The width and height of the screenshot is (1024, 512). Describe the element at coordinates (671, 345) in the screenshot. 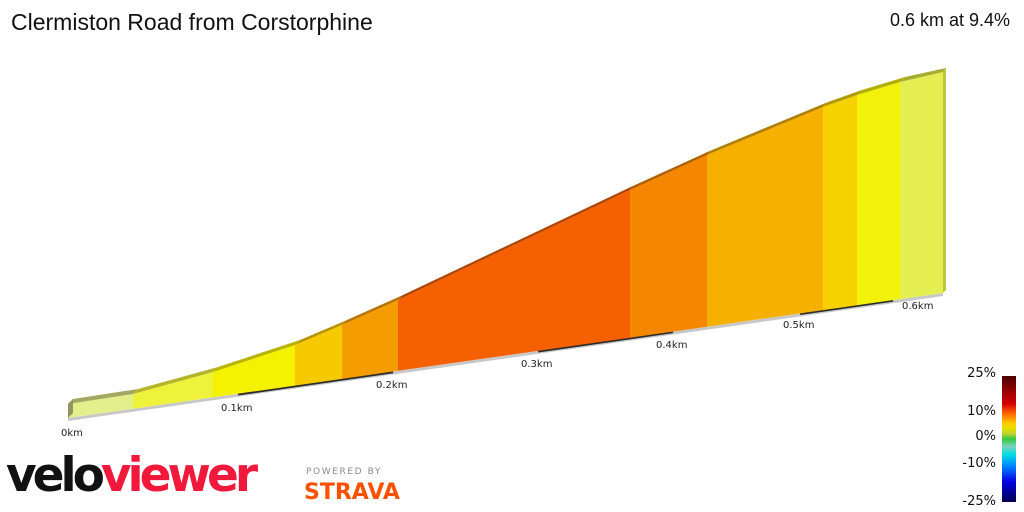

I see `tick-0.4km: 0.4km` at that location.